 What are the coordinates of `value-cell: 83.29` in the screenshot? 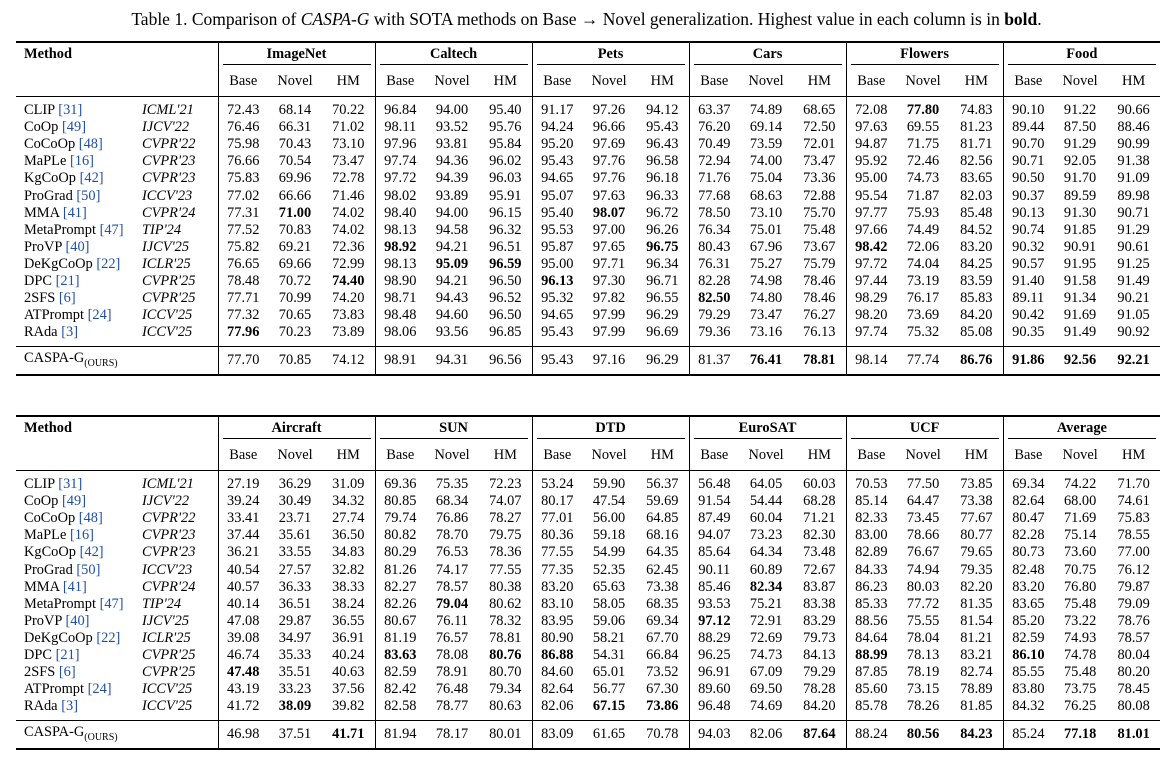 It's located at (819, 620).